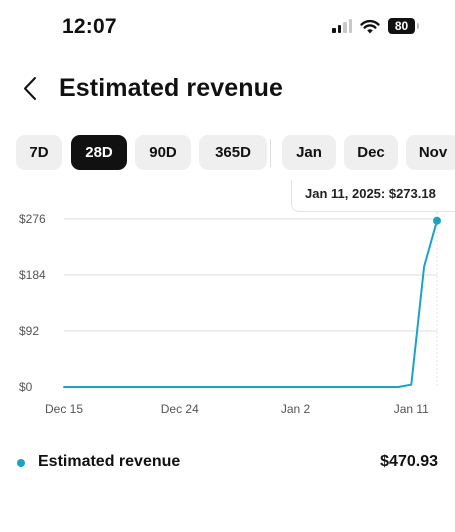  What do you see at coordinates (109, 461) in the screenshot?
I see `legend-label: Estimated revenue` at bounding box center [109, 461].